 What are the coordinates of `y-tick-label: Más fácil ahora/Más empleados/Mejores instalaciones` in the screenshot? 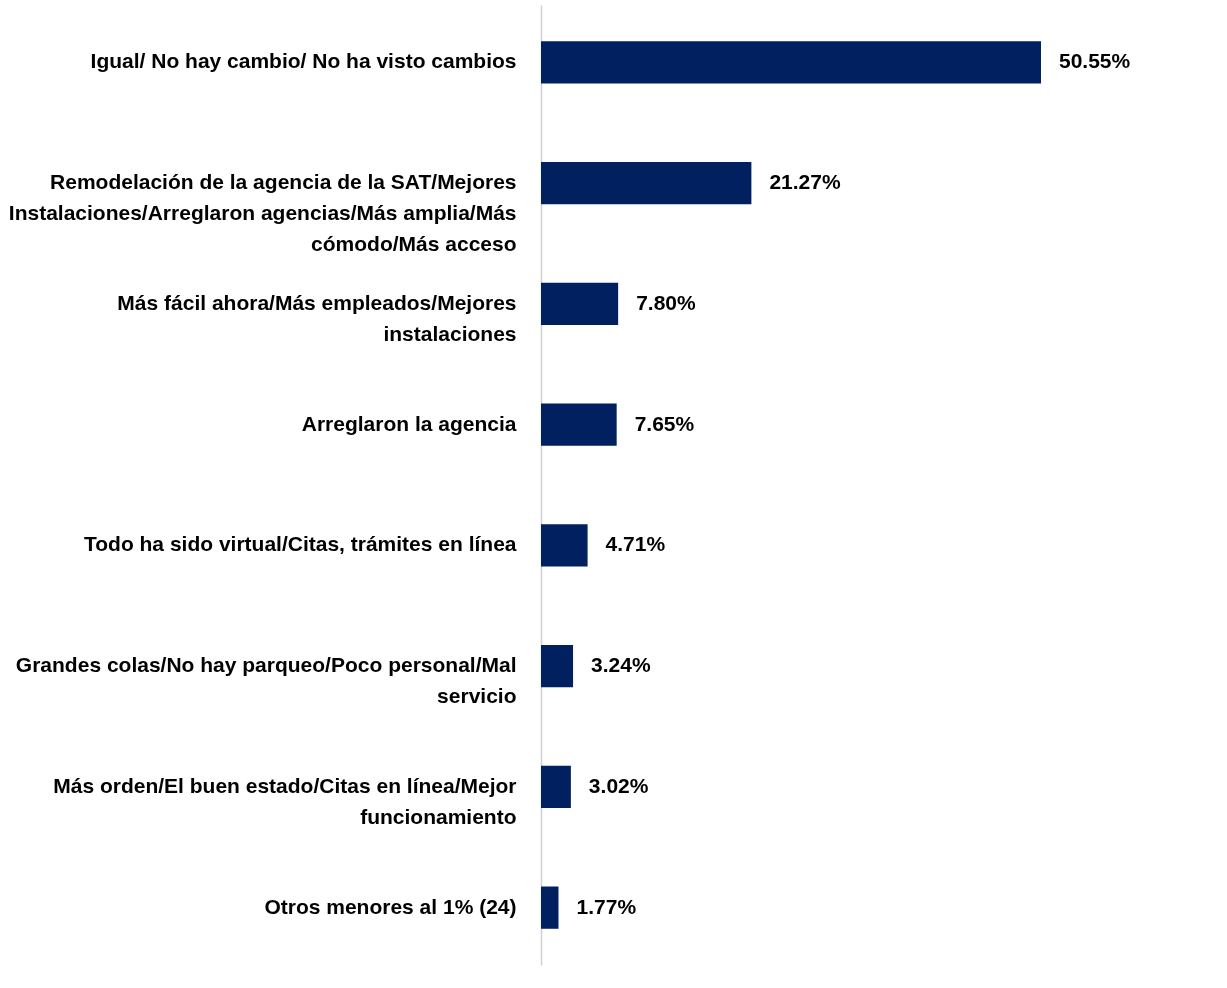 It's located at (317, 317).